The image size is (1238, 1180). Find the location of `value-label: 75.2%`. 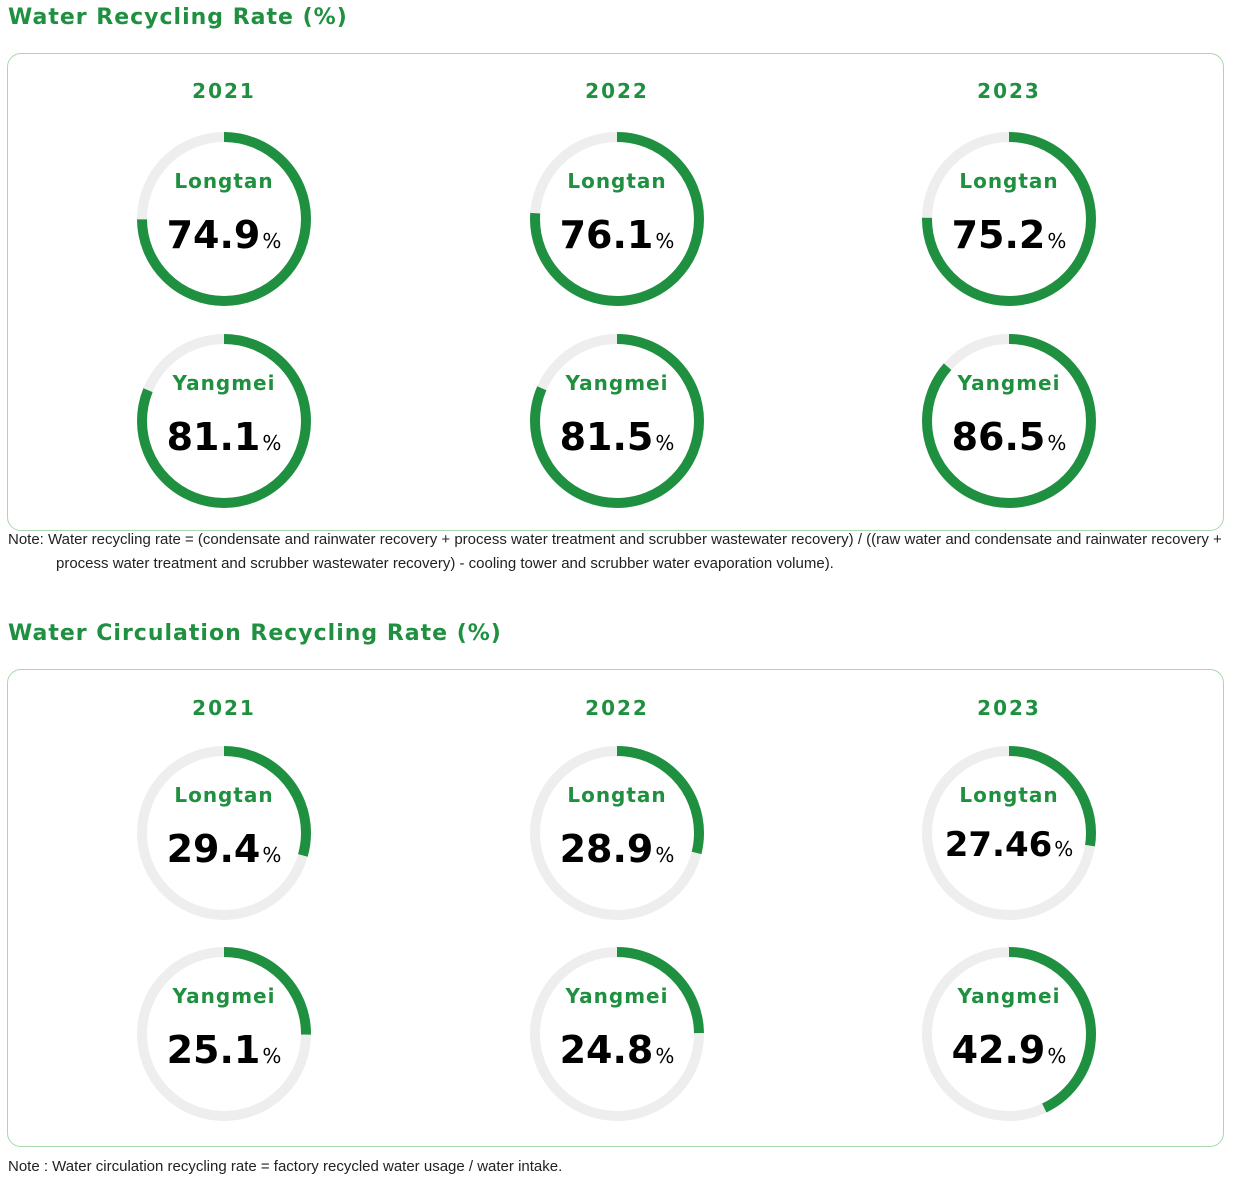

value-label: 75.2% is located at coordinates (1009, 235).